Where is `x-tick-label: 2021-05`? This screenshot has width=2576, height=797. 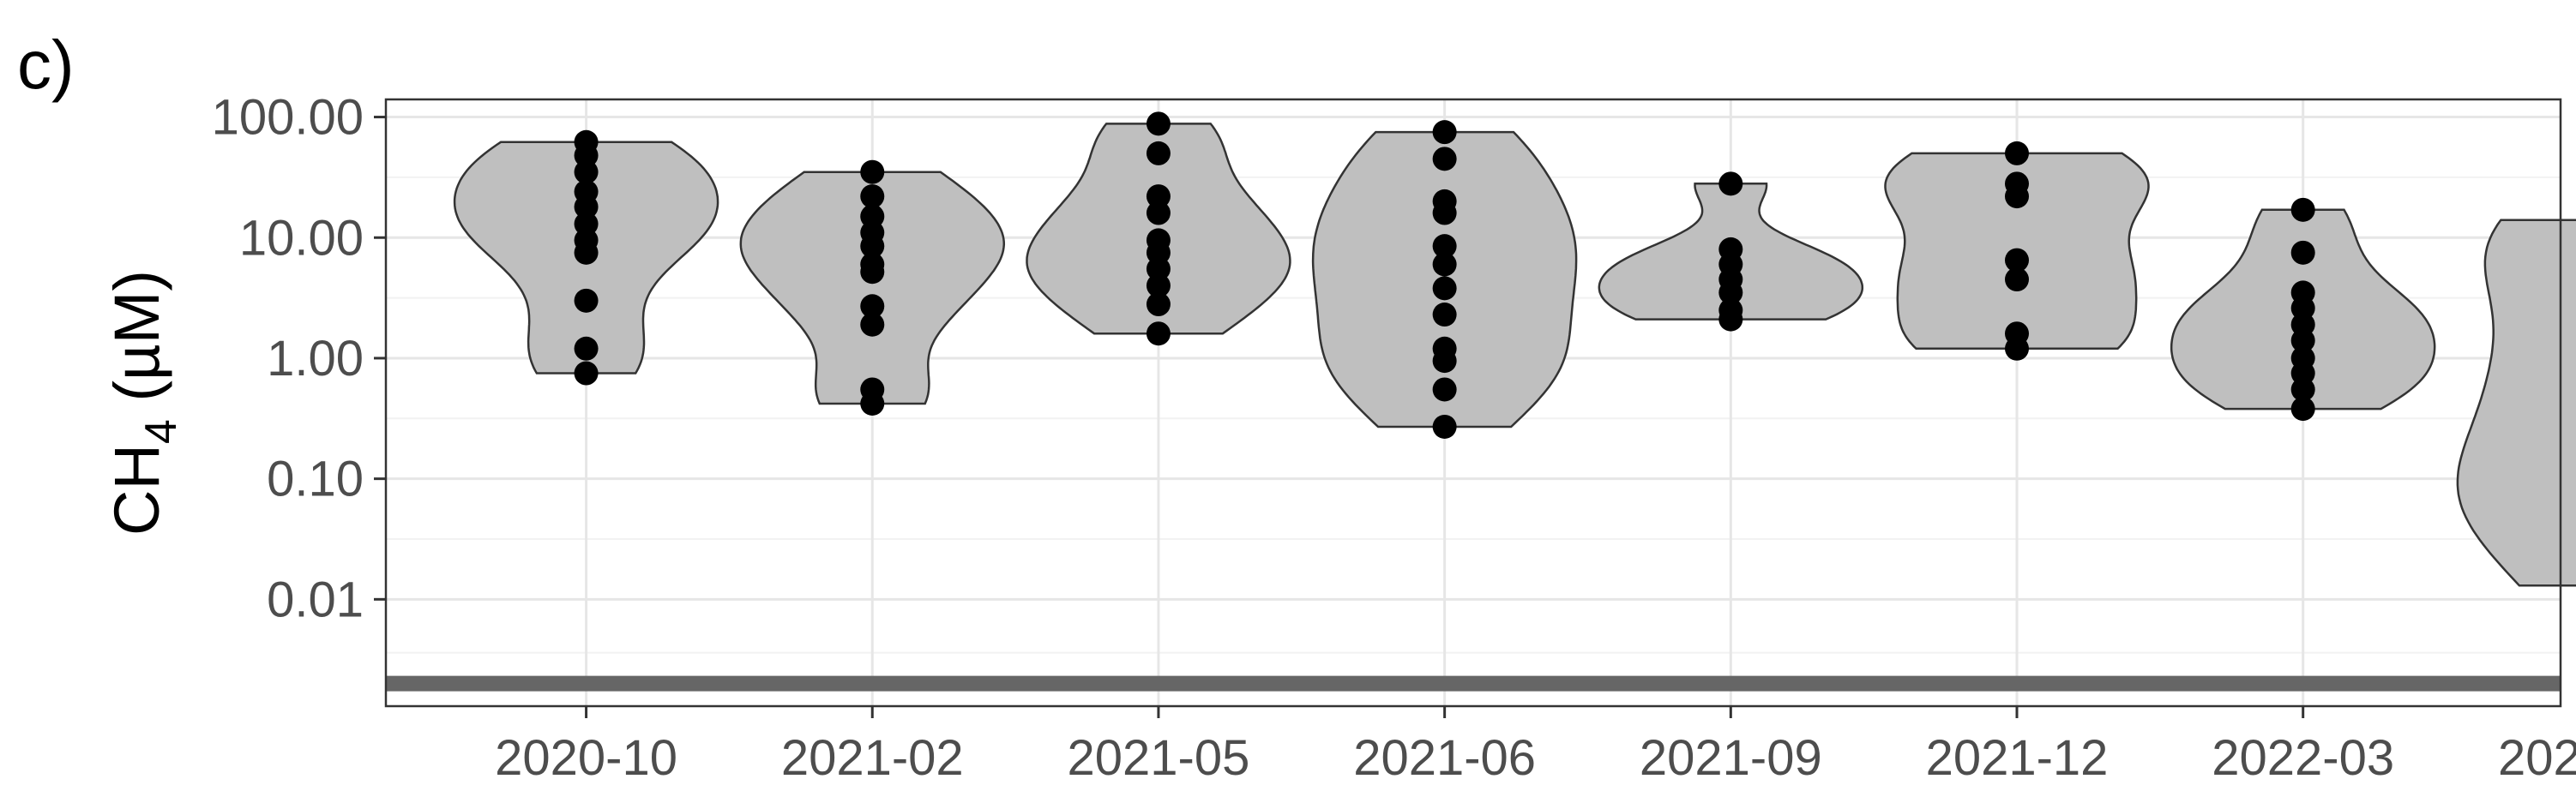
x-tick-label: 2021-05 is located at coordinates (1159, 758).